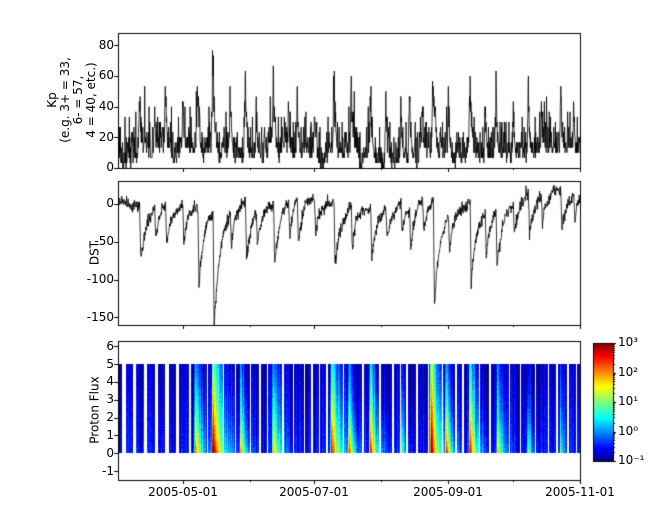 The image size is (665, 523). I want to click on x-tick-label: 2005-11-01, so click(580, 492).